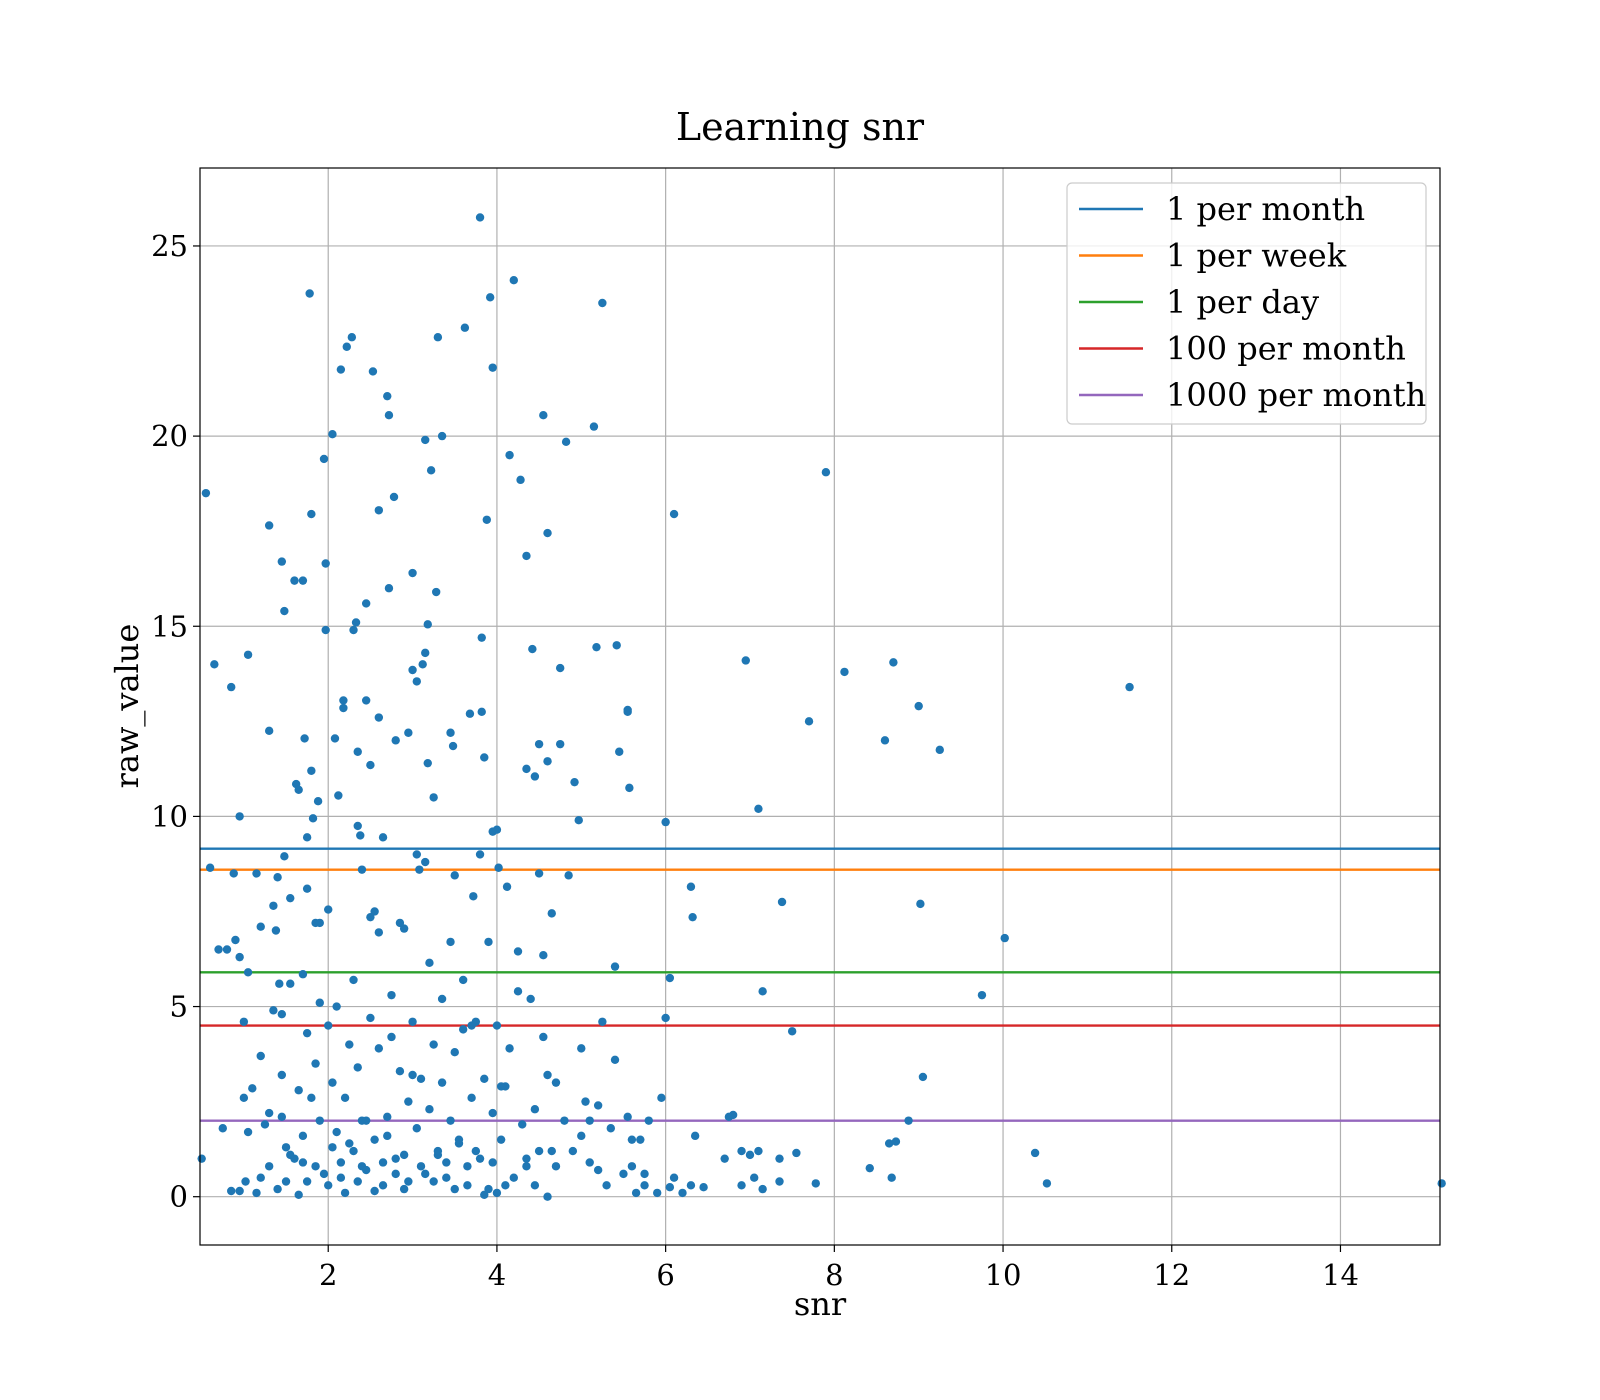  What do you see at coordinates (800, 127) in the screenshot?
I see `chart-title: Learning snr` at bounding box center [800, 127].